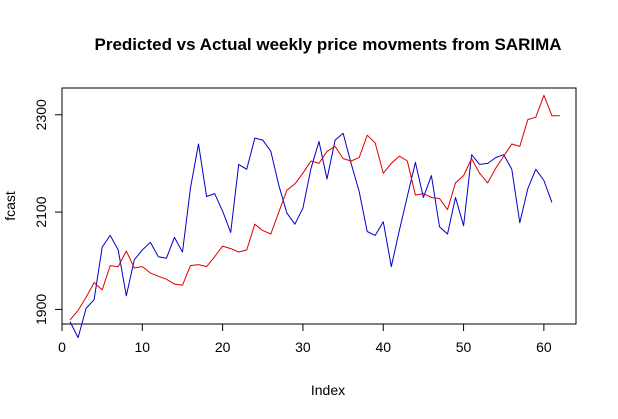 The width and height of the screenshot is (618, 419). Describe the element at coordinates (544, 347) in the screenshot. I see `x-tick-label: 60` at that location.